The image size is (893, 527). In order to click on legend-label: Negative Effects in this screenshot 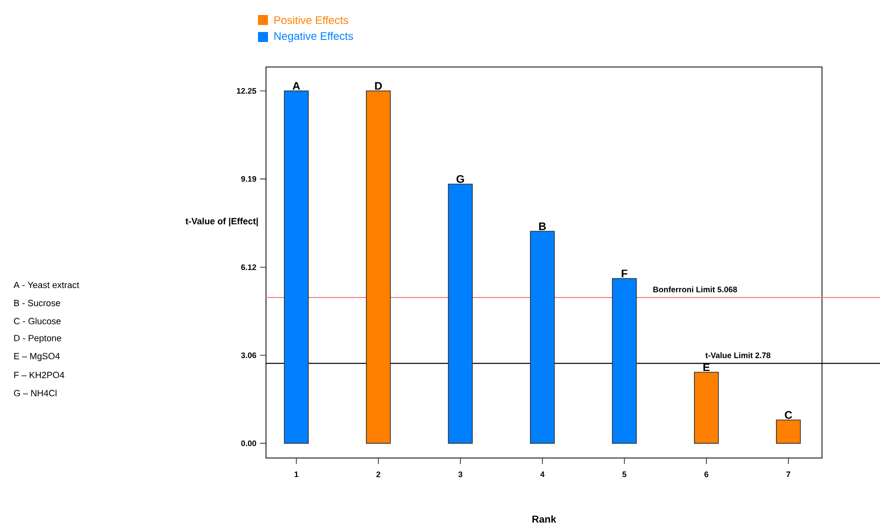, I will do `click(314, 37)`.